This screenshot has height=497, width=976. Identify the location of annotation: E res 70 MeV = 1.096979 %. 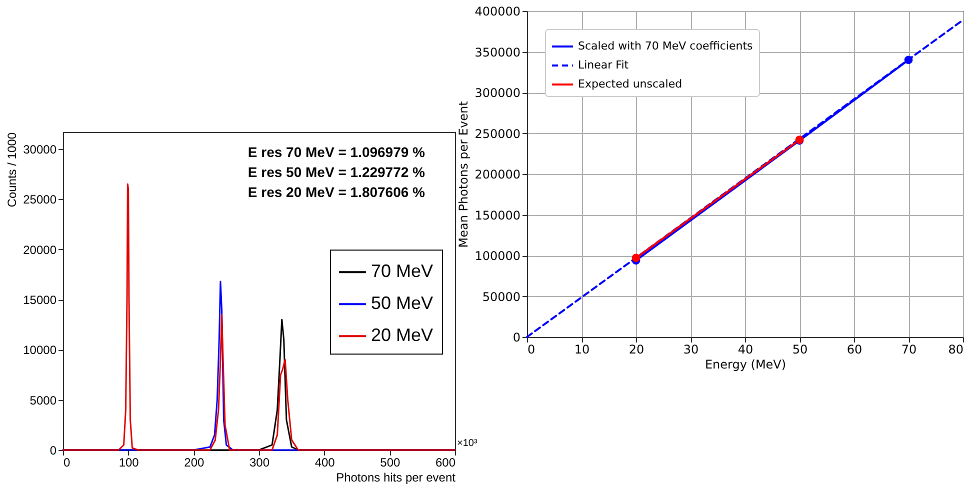
(337, 152).